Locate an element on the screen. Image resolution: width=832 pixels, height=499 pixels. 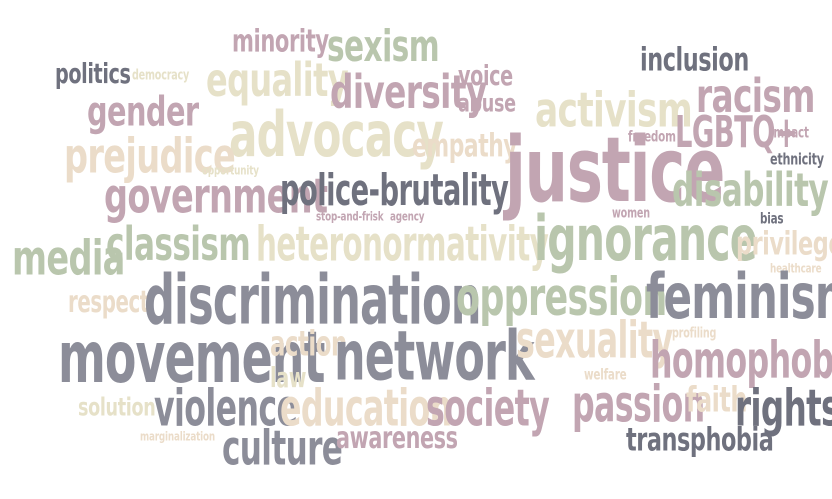
word-society: society is located at coordinates (488, 409).